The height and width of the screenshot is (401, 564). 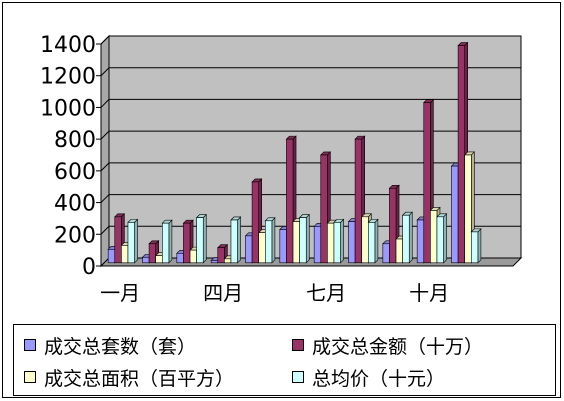 I want to click on legend-item: 成交总套数（套）, so click(x=110, y=345).